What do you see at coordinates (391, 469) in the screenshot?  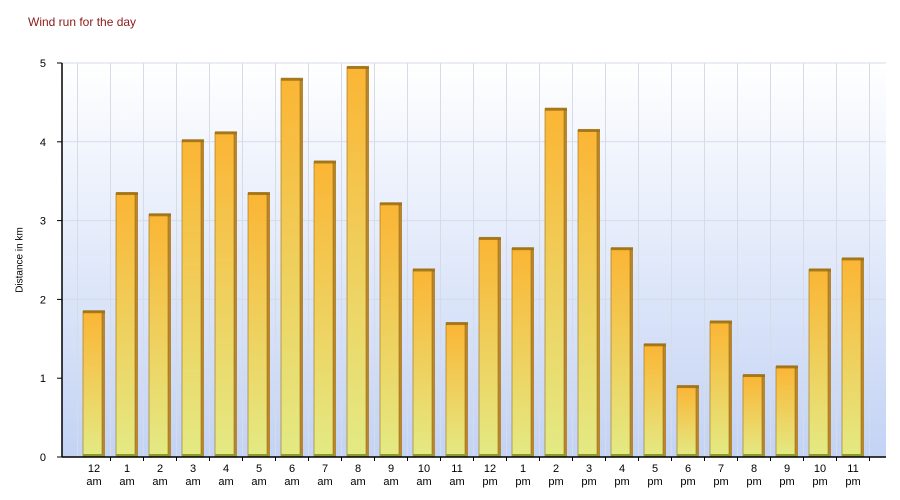 I see `x-tick-label-hour: 9` at bounding box center [391, 469].